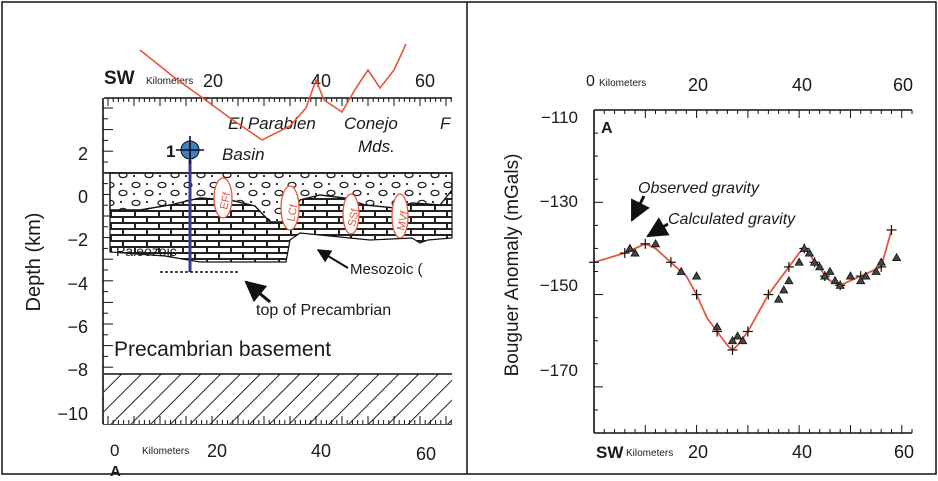 This screenshot has height=481, width=938. Describe the element at coordinates (114, 450) in the screenshot. I see `bottom-axis-tick-0: 0` at that location.